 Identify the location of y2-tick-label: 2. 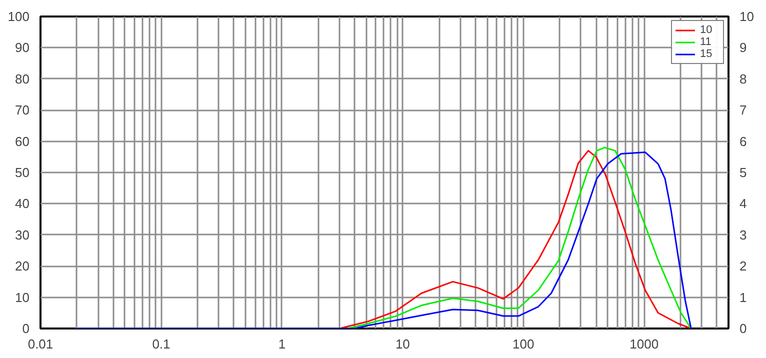
(743, 266).